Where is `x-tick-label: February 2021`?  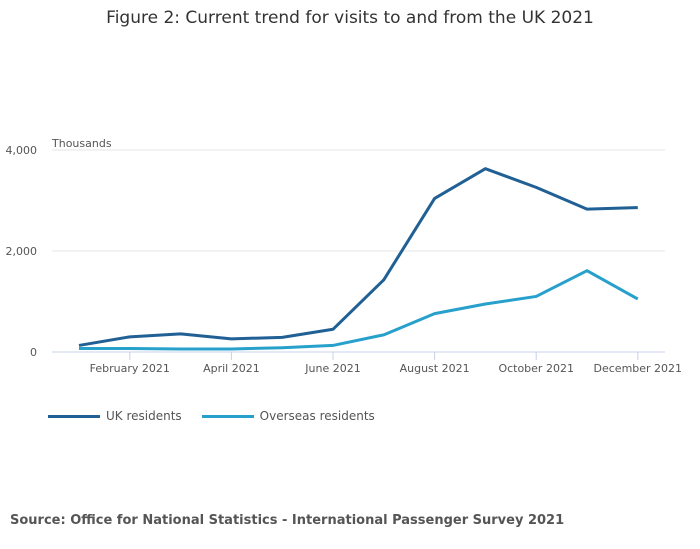 x-tick-label: February 2021 is located at coordinates (130, 368).